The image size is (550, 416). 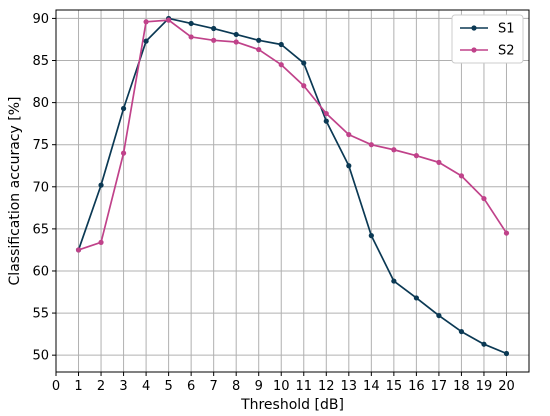 I want to click on legend-entry-s1: S1, so click(x=487, y=29).